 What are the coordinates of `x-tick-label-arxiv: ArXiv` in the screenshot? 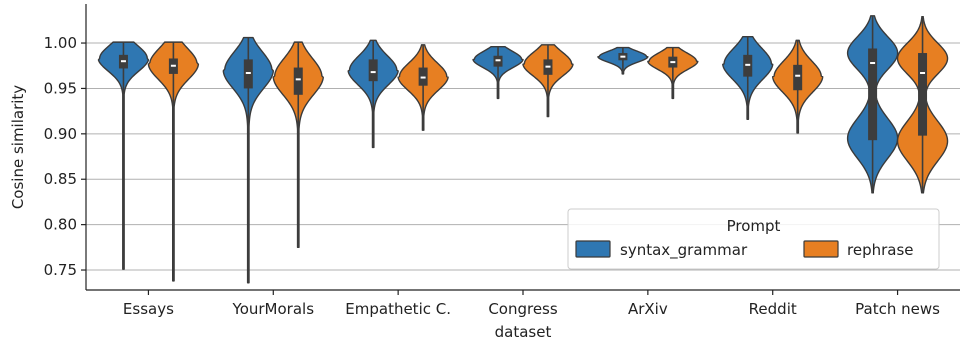 It's located at (648, 309).